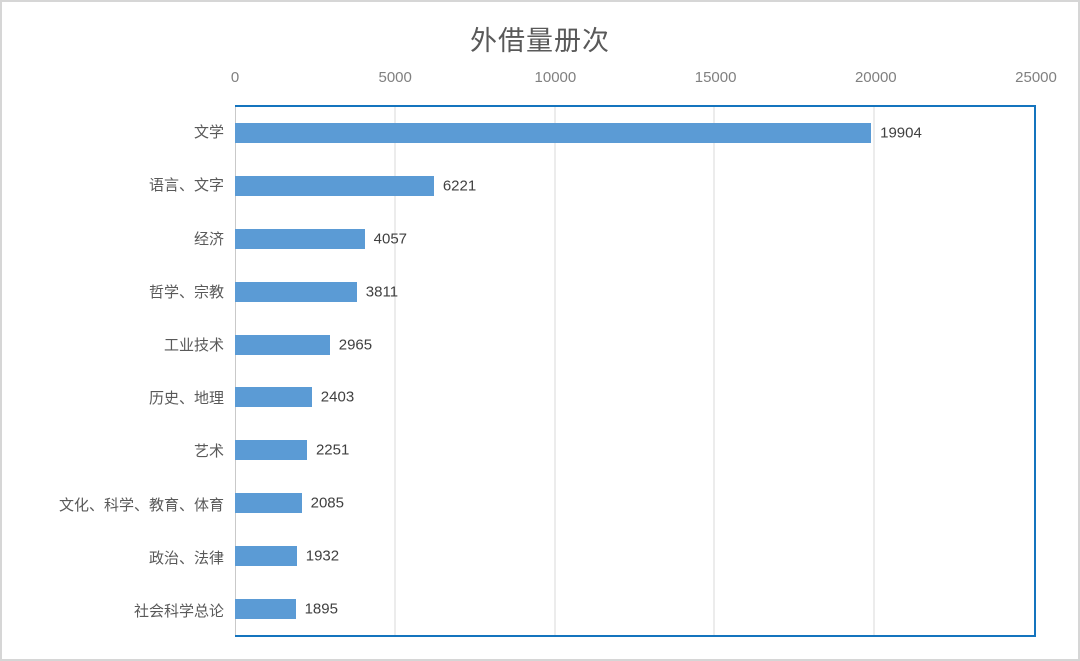 The width and height of the screenshot is (1080, 661). Describe the element at coordinates (459, 186) in the screenshot. I see `bar-value-label: 6221` at that location.